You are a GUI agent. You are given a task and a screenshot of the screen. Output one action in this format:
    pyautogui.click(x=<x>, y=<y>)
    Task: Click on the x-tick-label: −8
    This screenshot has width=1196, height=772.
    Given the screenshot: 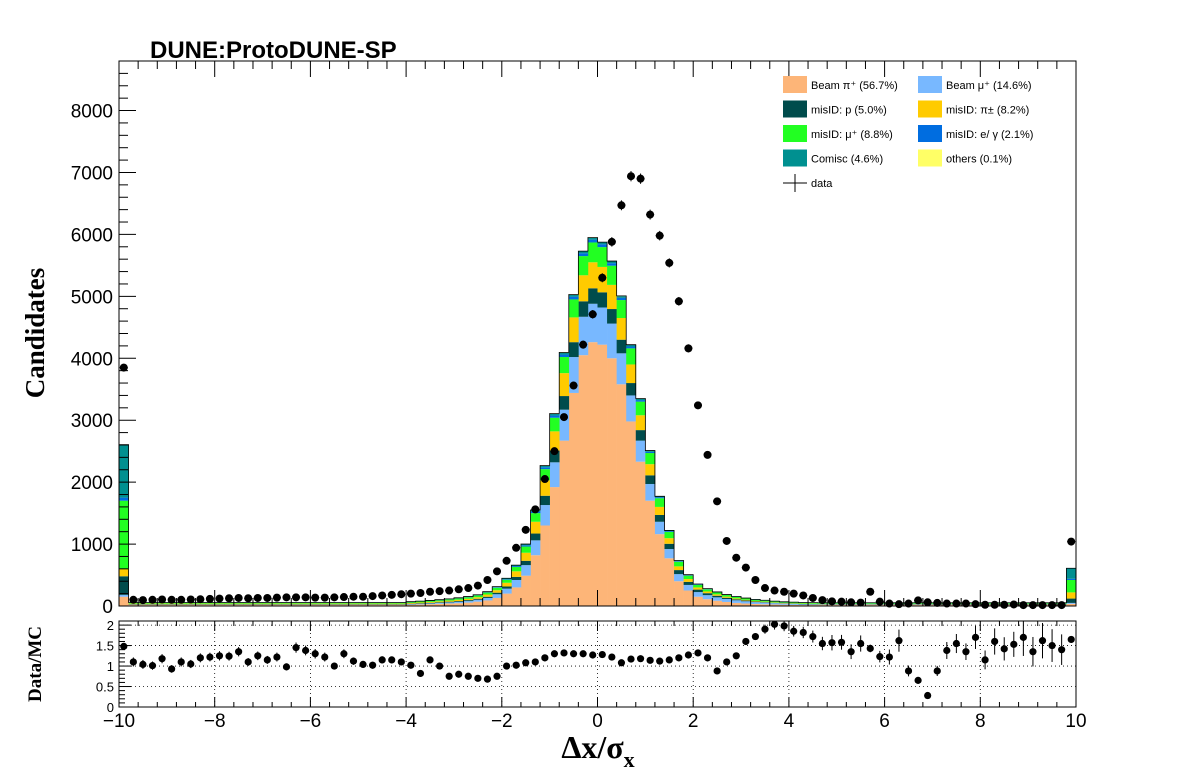 What is the action you would take?
    pyautogui.click(x=215, y=721)
    